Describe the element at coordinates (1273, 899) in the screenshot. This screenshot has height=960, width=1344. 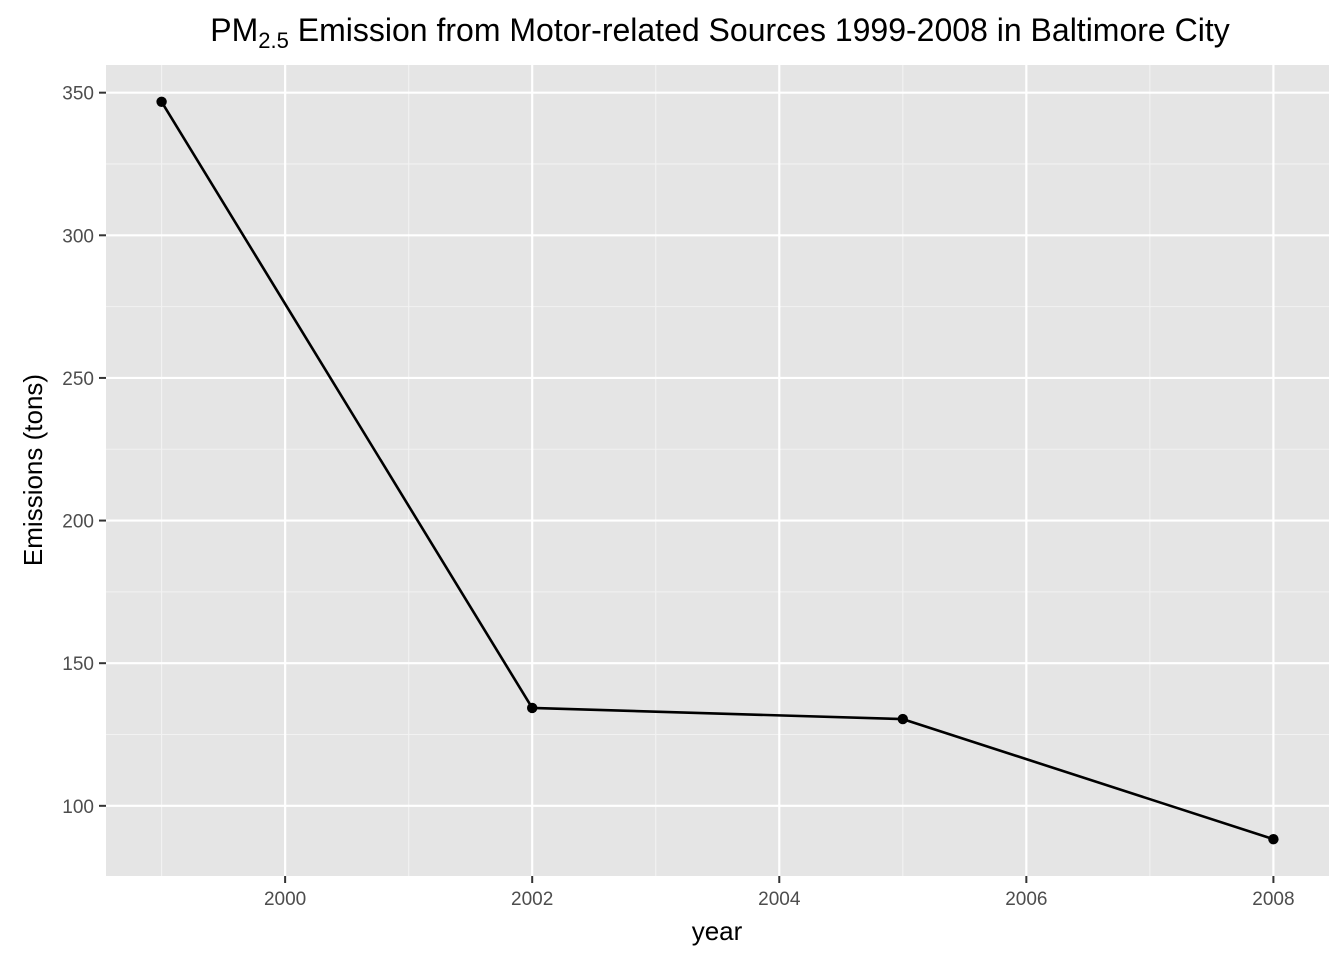
I see `x-tick-label: 2008` at that location.